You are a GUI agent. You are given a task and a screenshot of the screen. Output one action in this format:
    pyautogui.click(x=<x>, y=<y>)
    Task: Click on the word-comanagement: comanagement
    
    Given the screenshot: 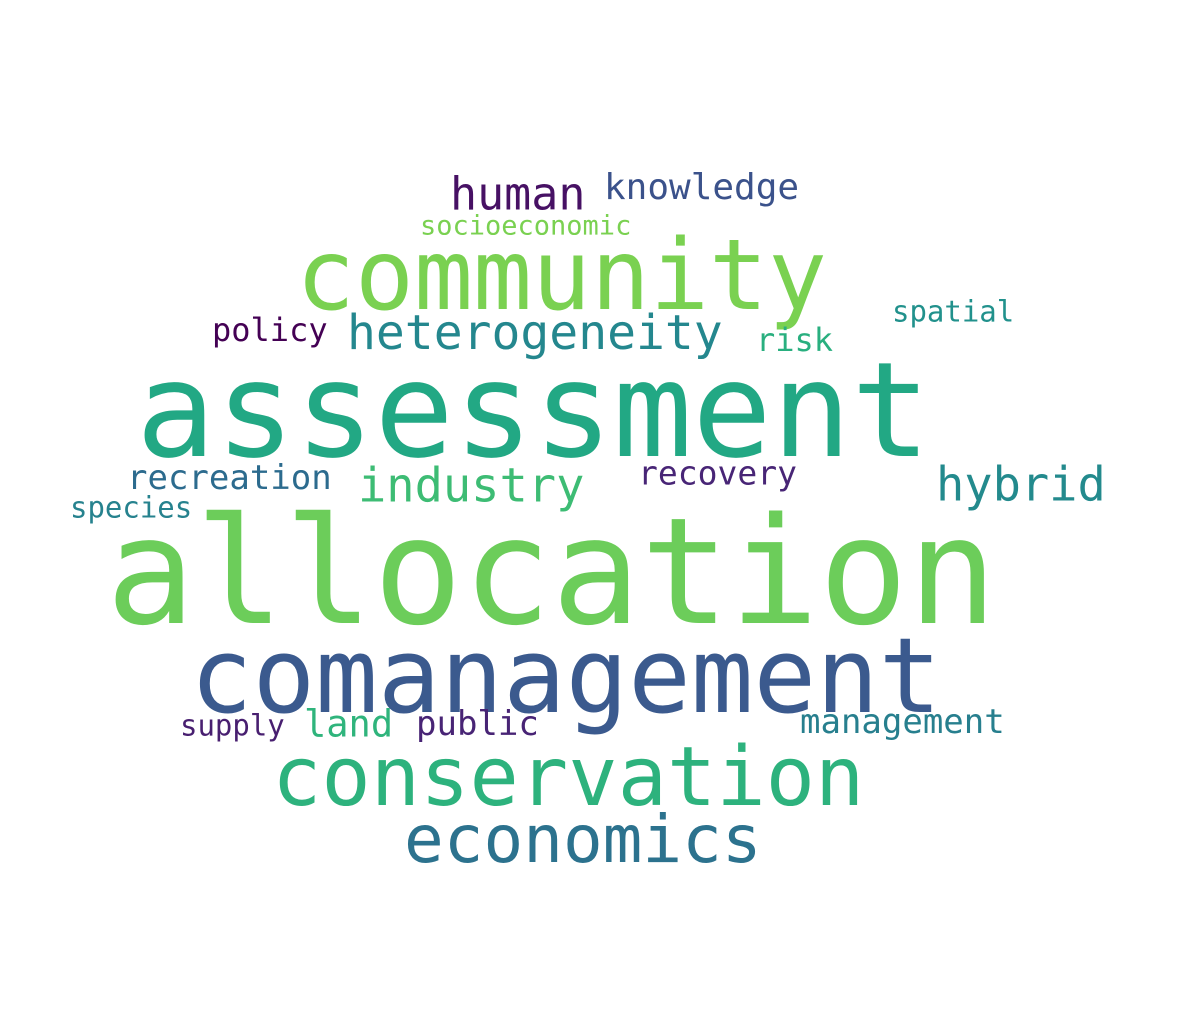 What is the action you would take?
    pyautogui.click(x=566, y=676)
    